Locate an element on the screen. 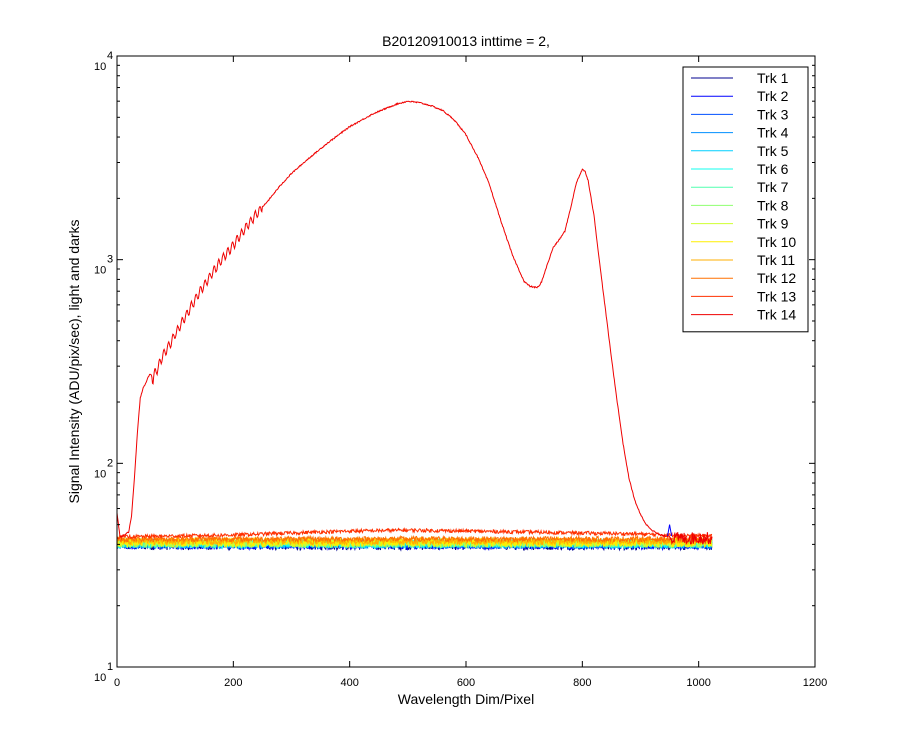 The height and width of the screenshot is (755, 900). legend-item: Trk 12 is located at coordinates (743, 278).